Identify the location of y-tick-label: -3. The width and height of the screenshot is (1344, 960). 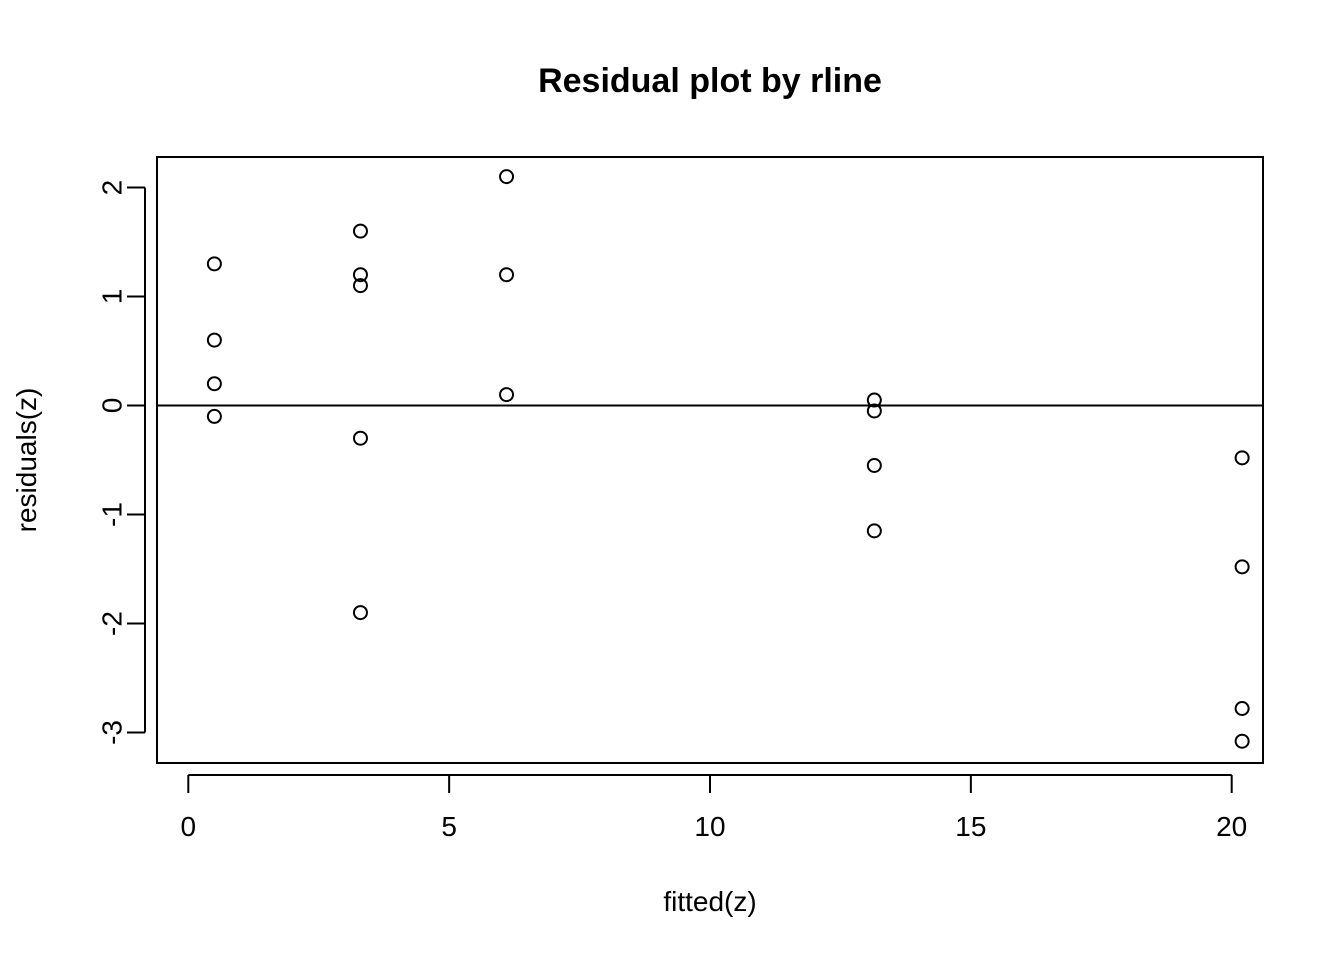
(112, 732).